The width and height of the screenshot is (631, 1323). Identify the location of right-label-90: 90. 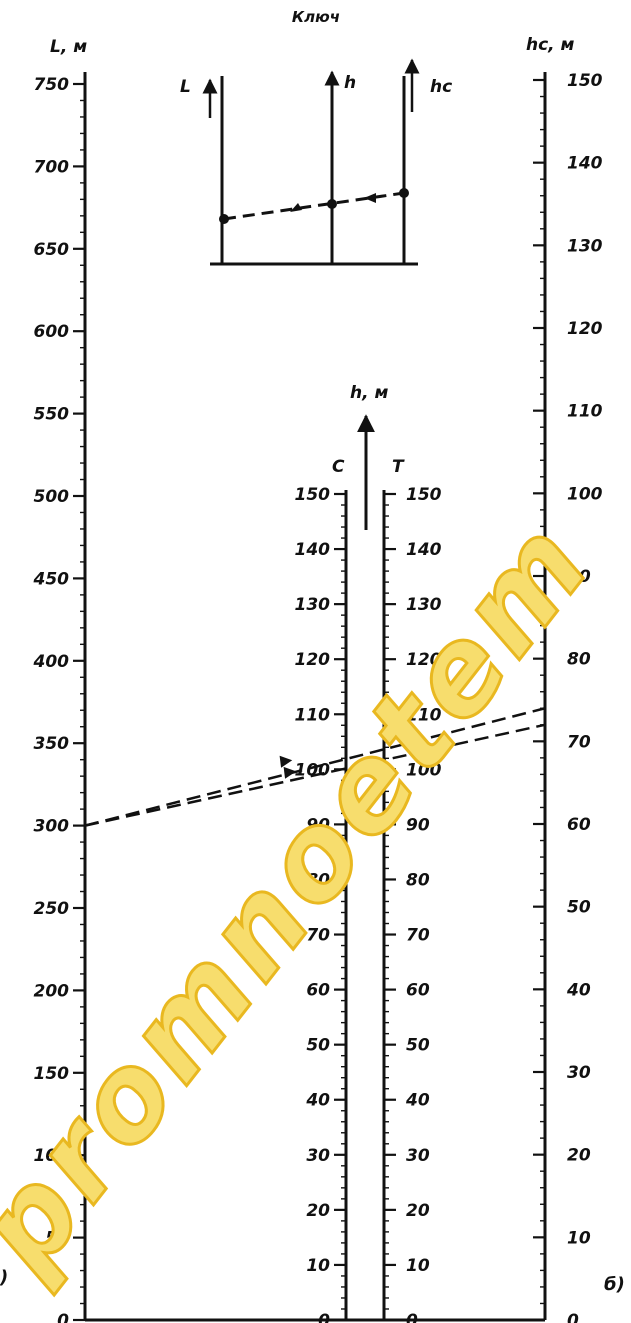
(579, 577).